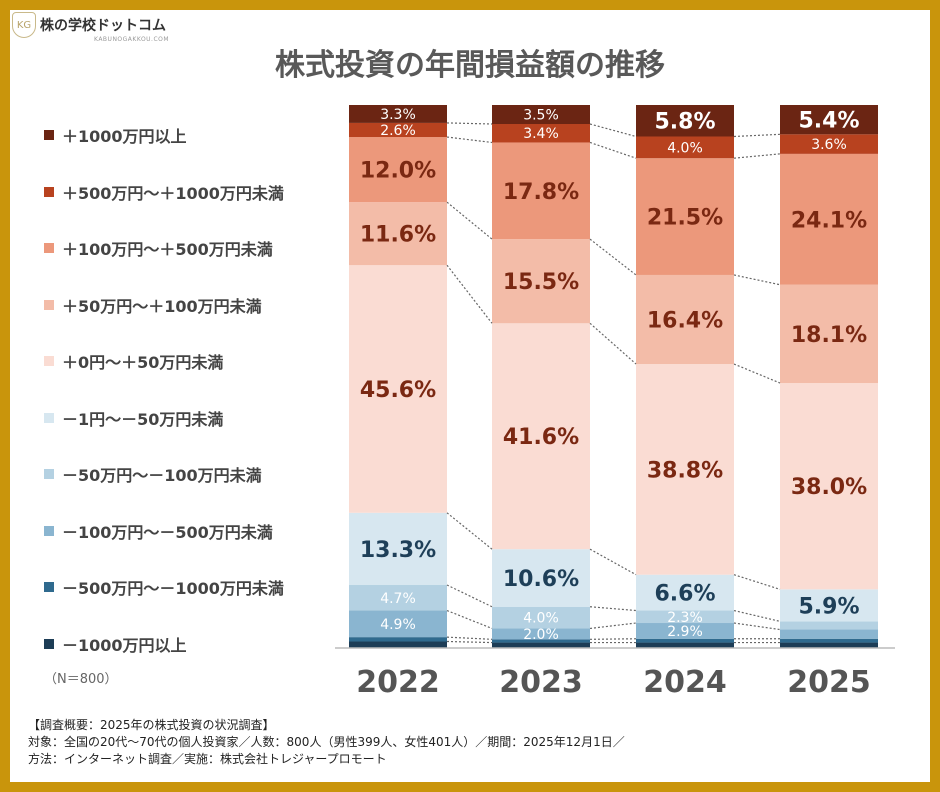 This screenshot has width=940, height=792. What do you see at coordinates (541, 579) in the screenshot?
I see `data-label: 10.6%` at bounding box center [541, 579].